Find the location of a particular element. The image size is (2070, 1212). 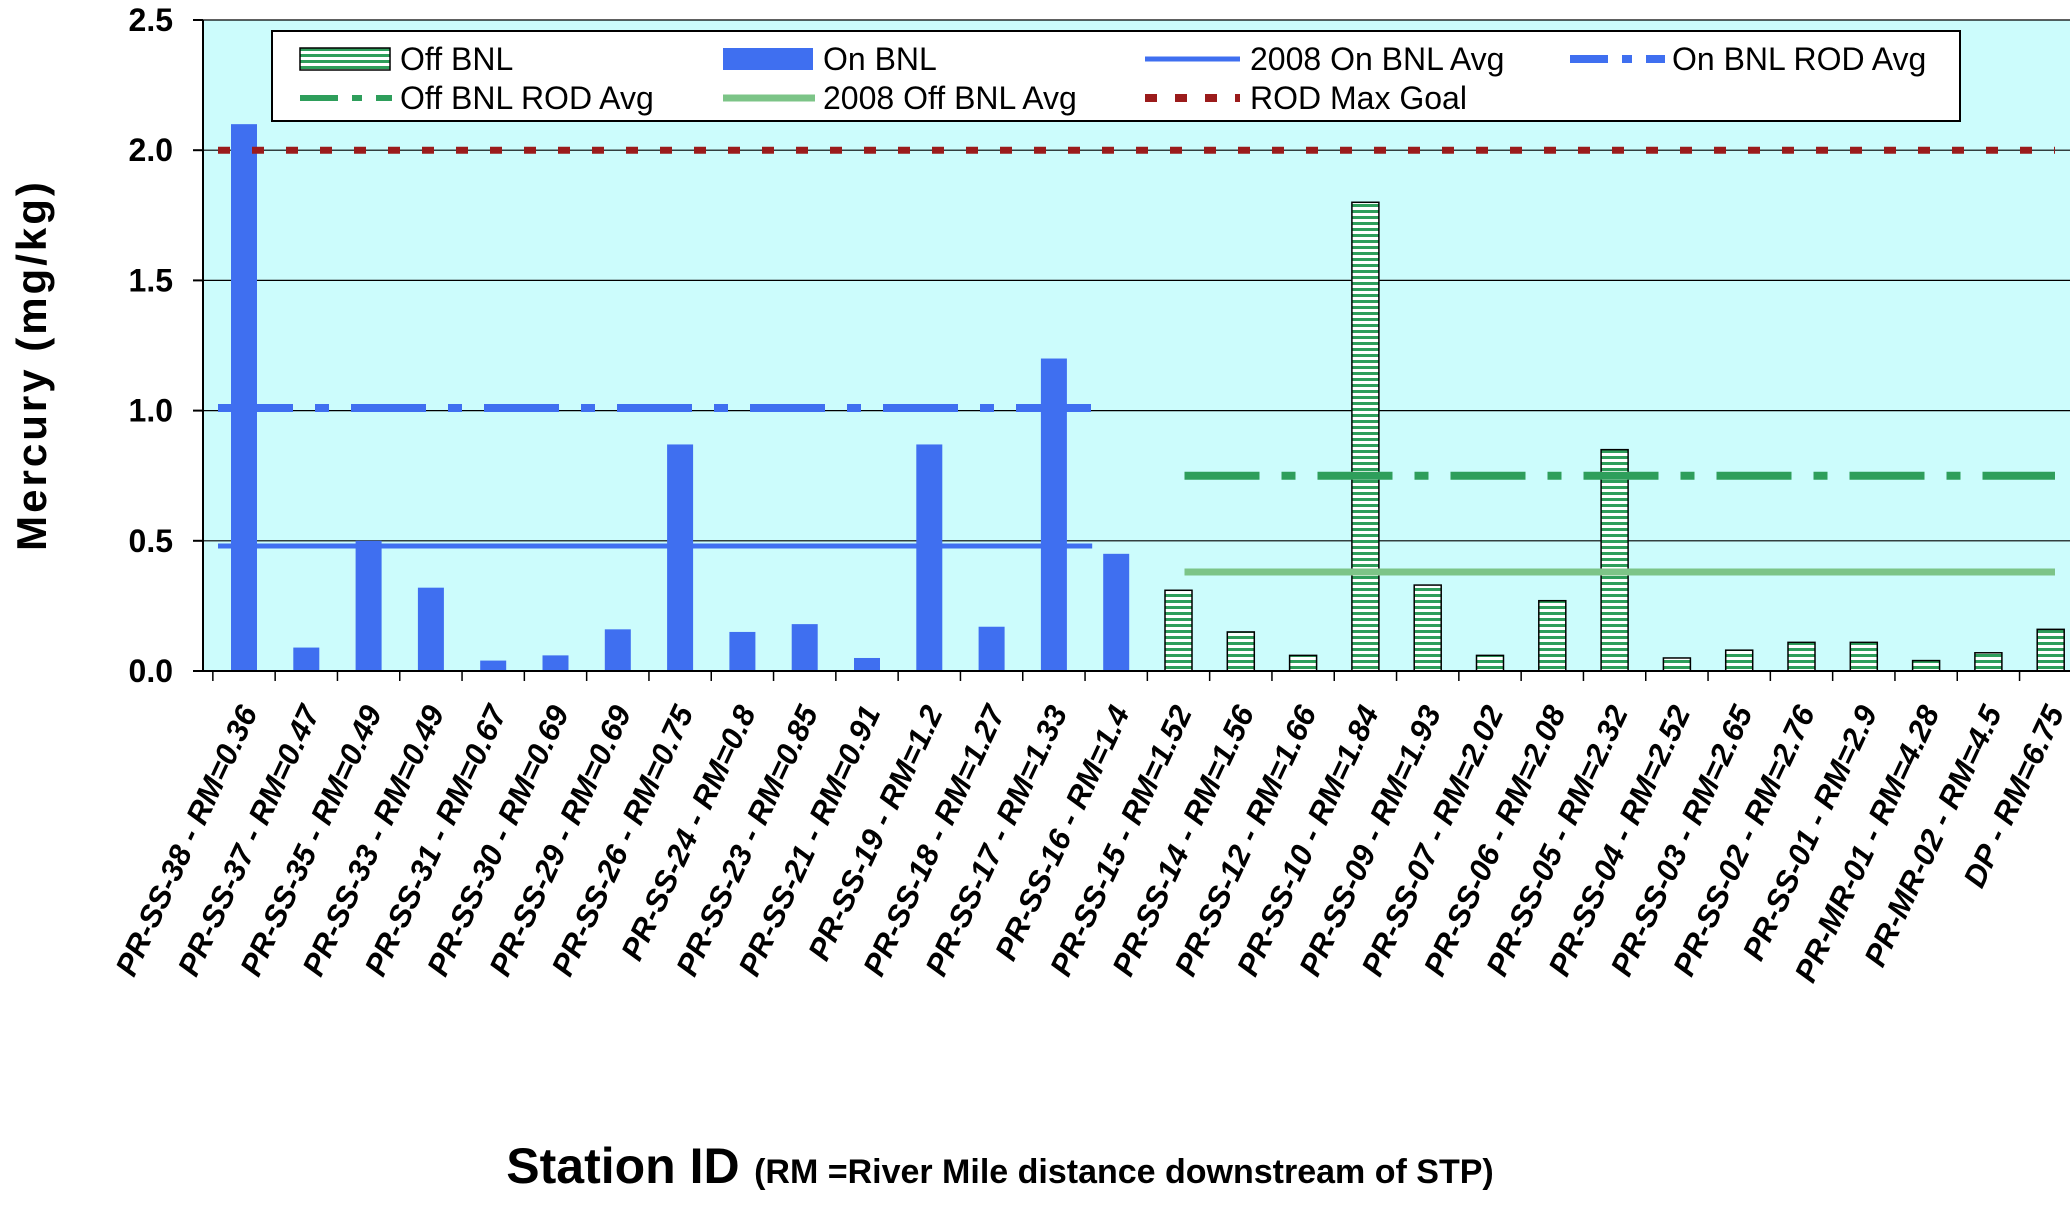

legend-swatch-on-bnl is located at coordinates (768, 59).